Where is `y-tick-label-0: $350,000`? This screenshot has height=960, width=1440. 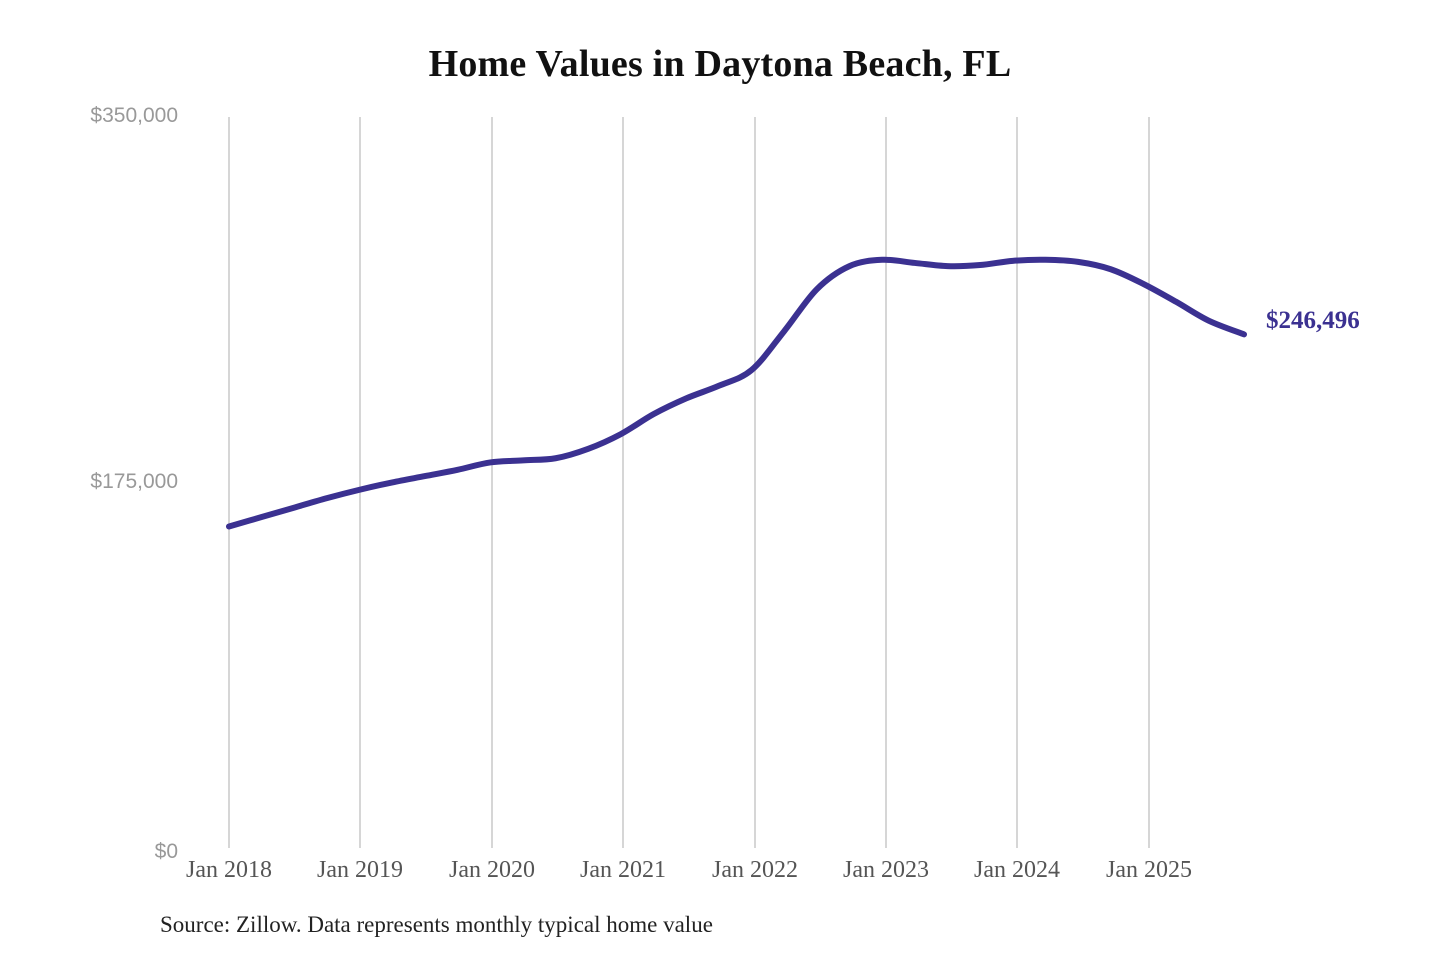 y-tick-label-0: $350,000 is located at coordinates (134, 115).